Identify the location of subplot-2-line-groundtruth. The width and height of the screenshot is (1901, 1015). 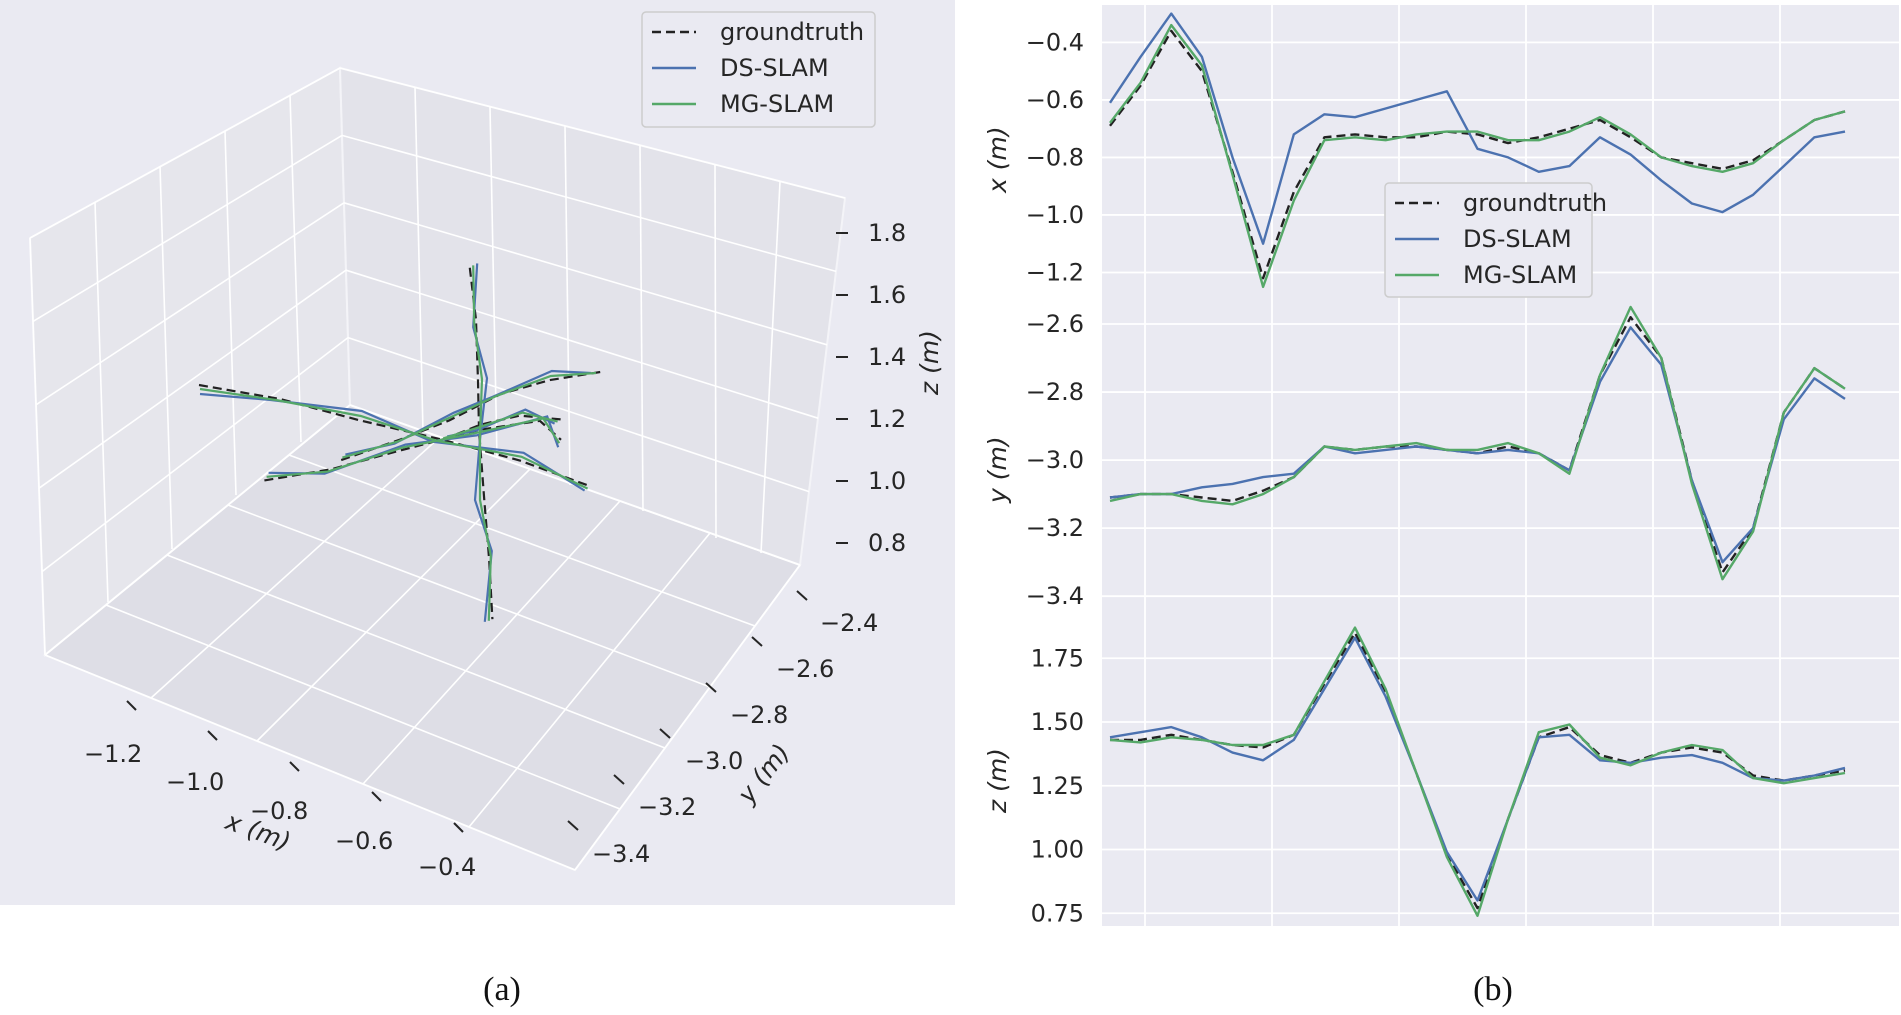
(1478, 770).